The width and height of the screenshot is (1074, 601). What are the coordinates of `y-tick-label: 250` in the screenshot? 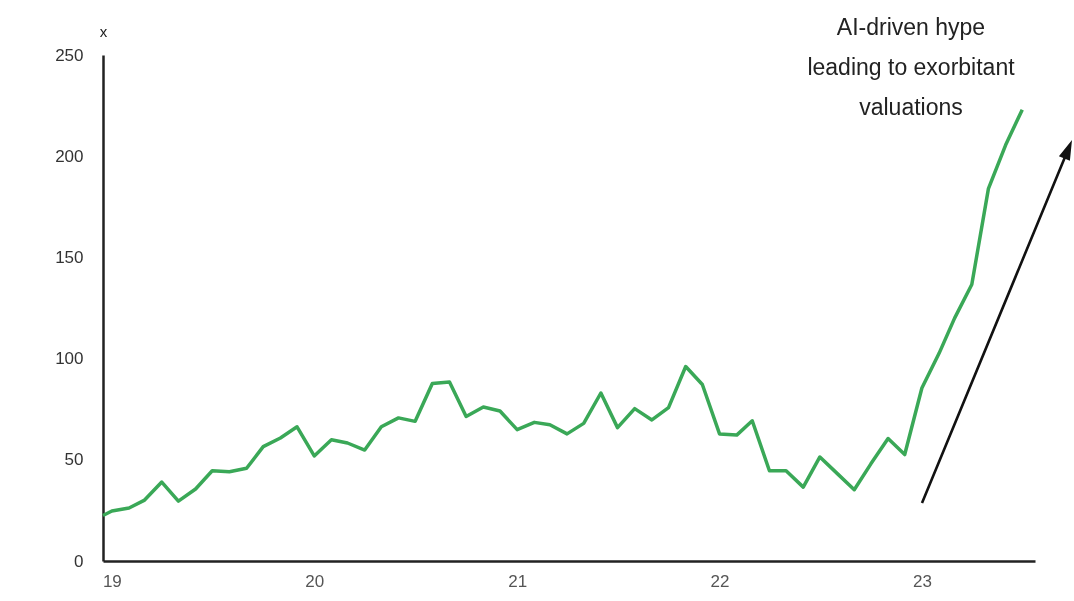 It's located at (69, 55).